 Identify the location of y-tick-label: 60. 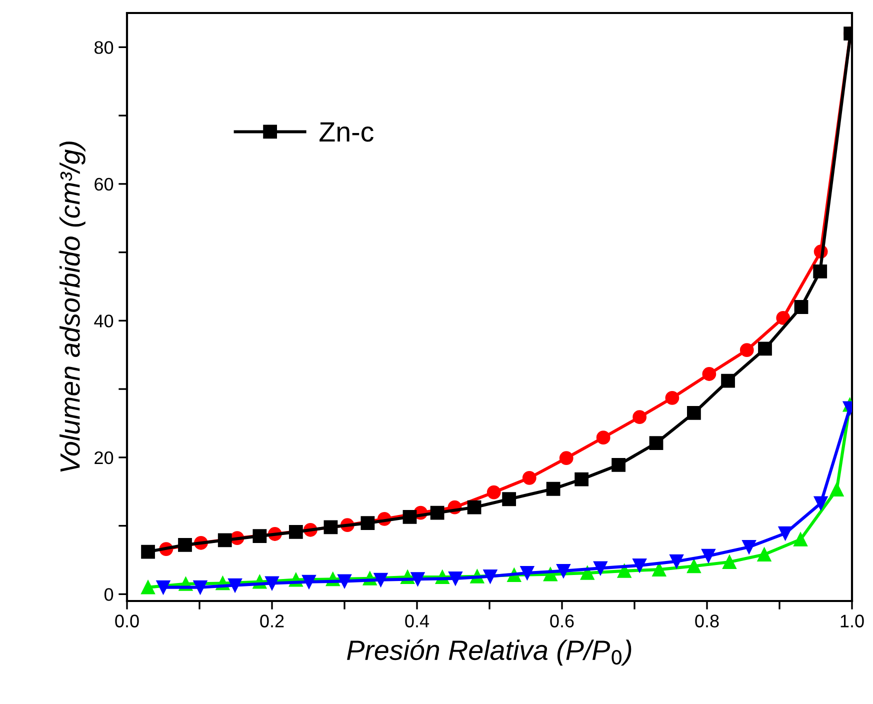
(104, 184).